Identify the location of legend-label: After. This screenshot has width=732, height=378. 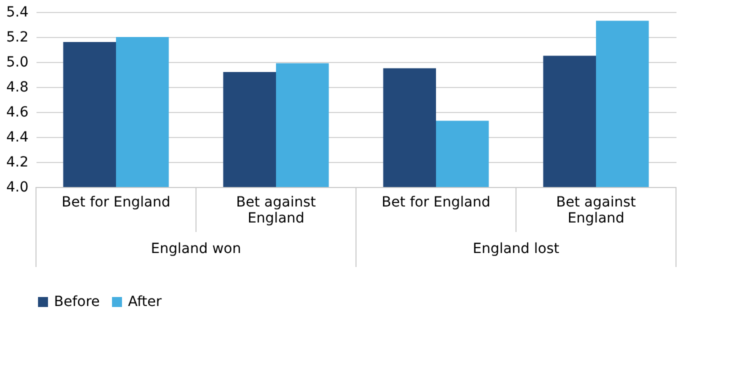
(145, 302).